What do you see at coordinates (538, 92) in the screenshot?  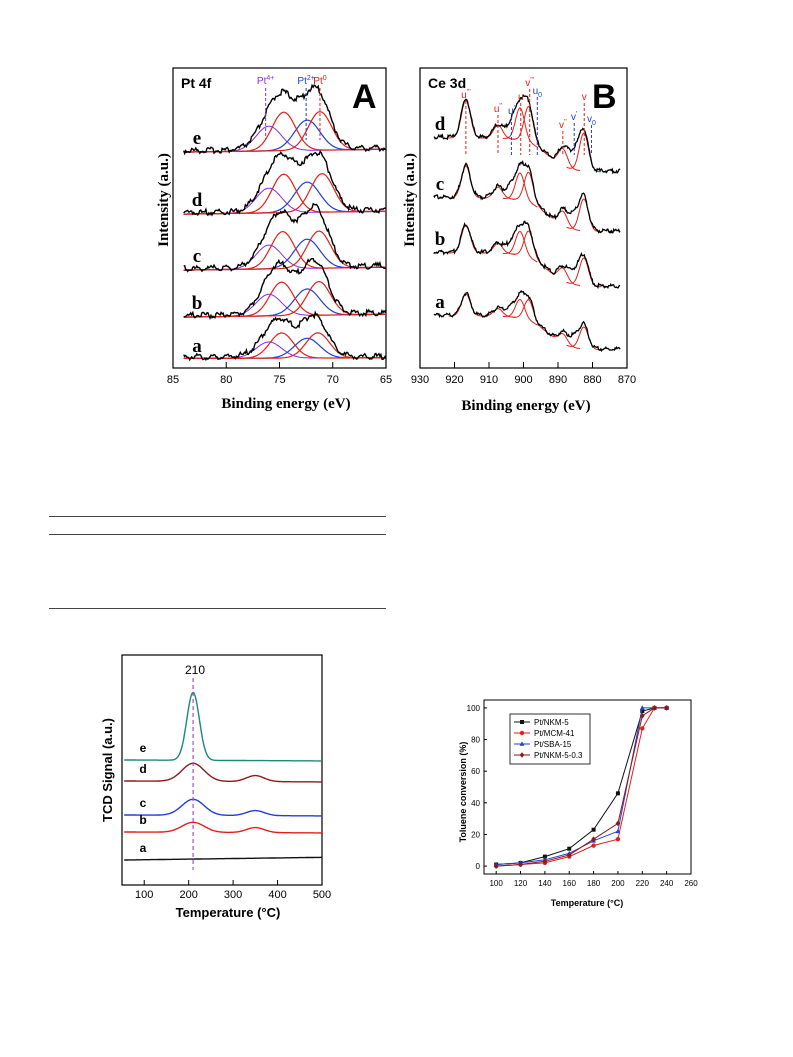 I see `peak-label: u0` at bounding box center [538, 92].